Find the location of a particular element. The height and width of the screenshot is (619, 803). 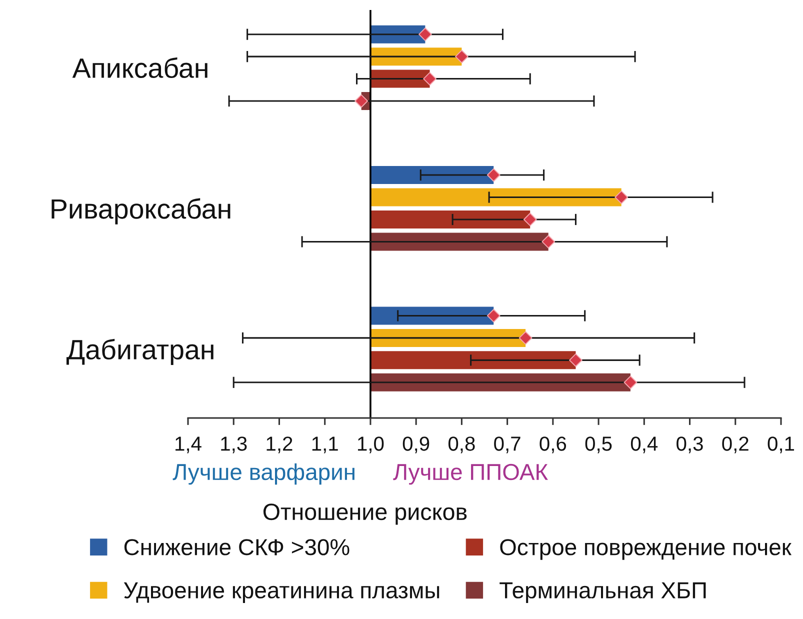

x-tick-label: 0,4 is located at coordinates (644, 445).